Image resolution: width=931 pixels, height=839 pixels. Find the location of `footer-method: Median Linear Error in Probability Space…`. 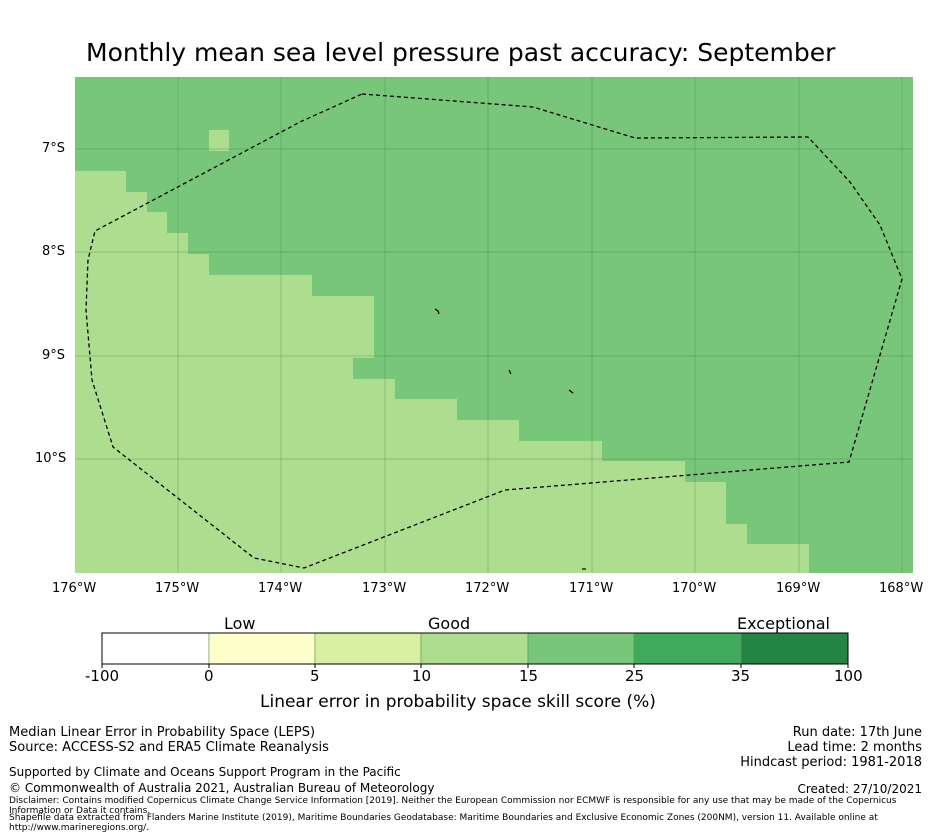

footer-method: Median Linear Error in Probability Space… is located at coordinates (162, 732).